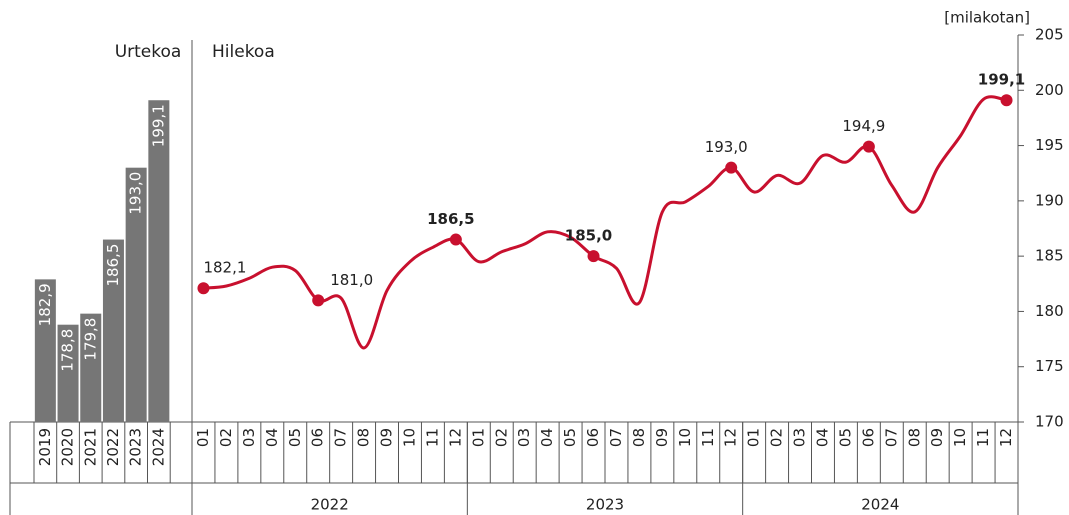 The width and height of the screenshot is (1069, 515). What do you see at coordinates (605, 505) in the screenshot?
I see `group-label: 2023` at bounding box center [605, 505].